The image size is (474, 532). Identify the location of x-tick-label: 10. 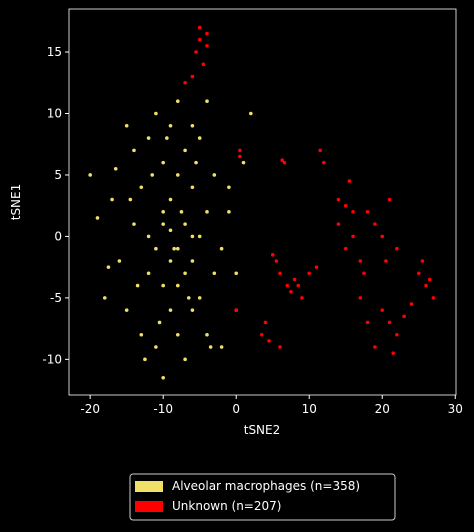
(309, 409).